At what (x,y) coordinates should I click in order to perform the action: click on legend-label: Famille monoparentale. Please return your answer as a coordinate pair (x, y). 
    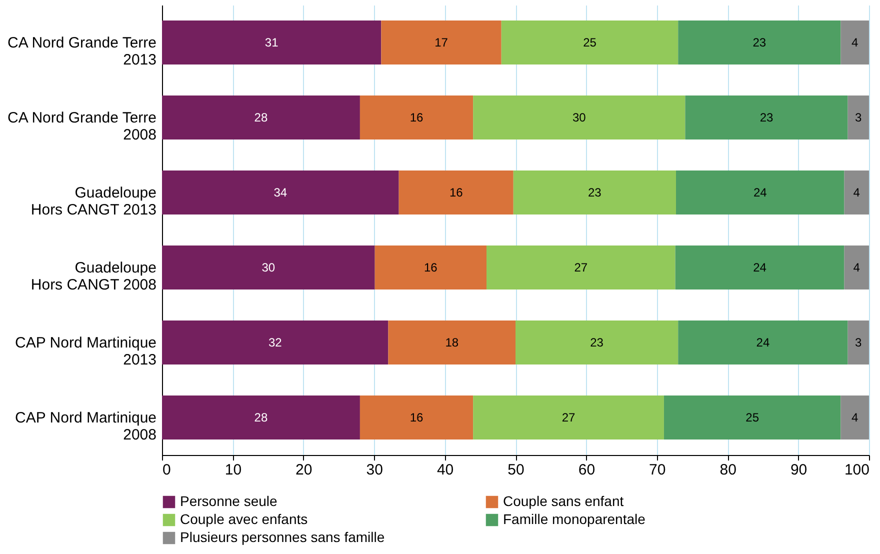
    Looking at the image, I should click on (574, 519).